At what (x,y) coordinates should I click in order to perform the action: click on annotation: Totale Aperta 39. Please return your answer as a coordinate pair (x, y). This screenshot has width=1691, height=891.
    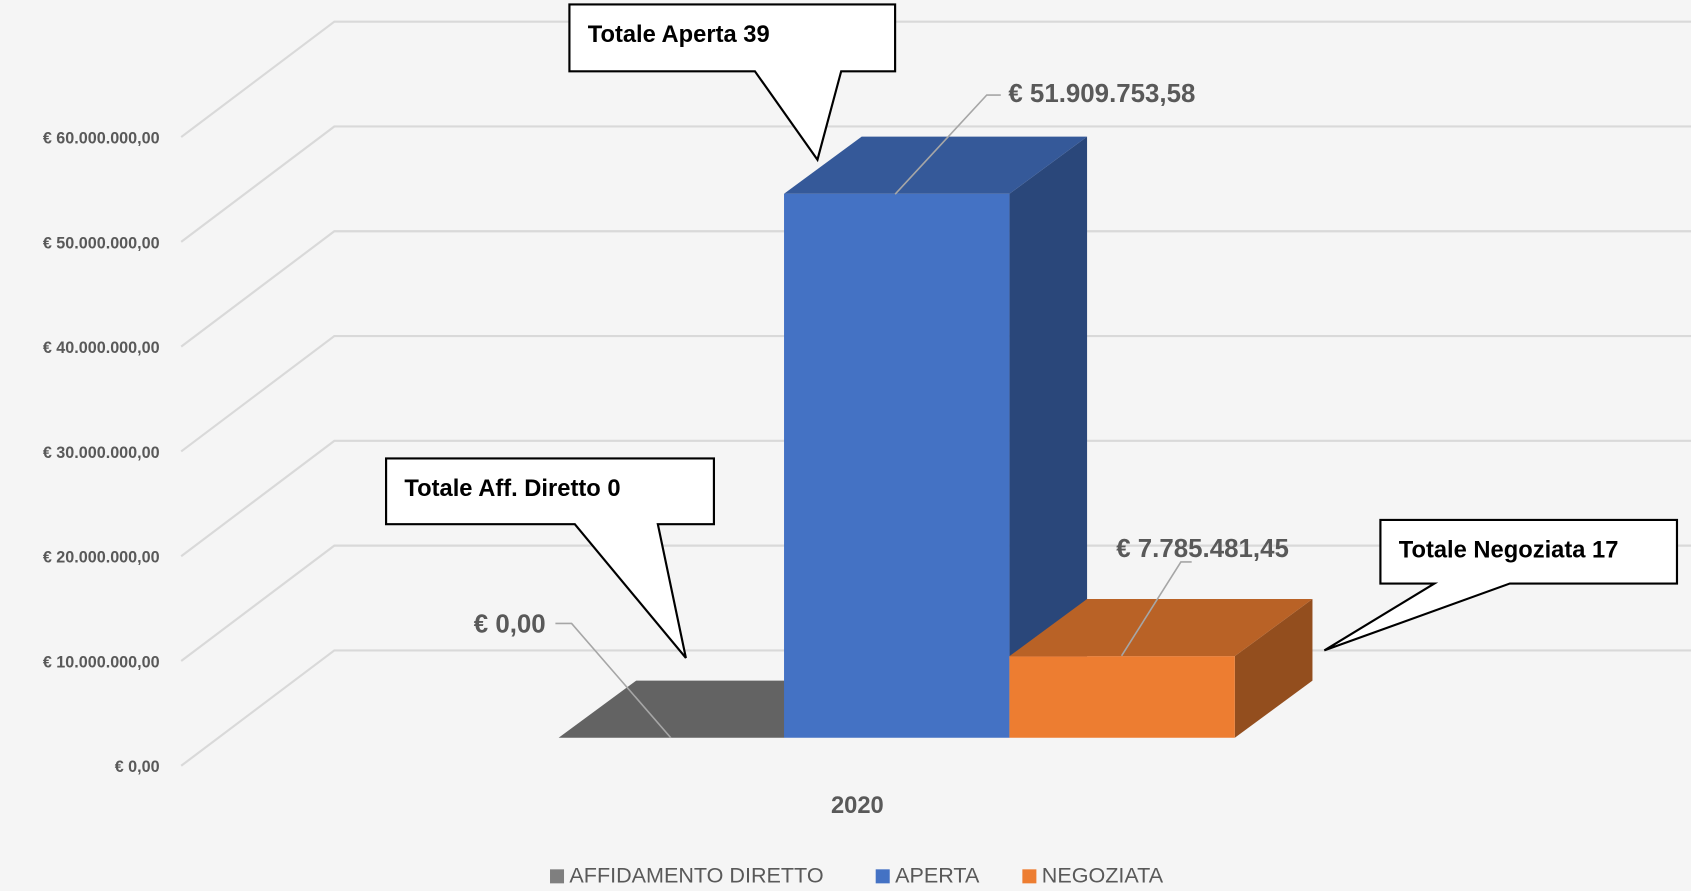
    Looking at the image, I should click on (679, 35).